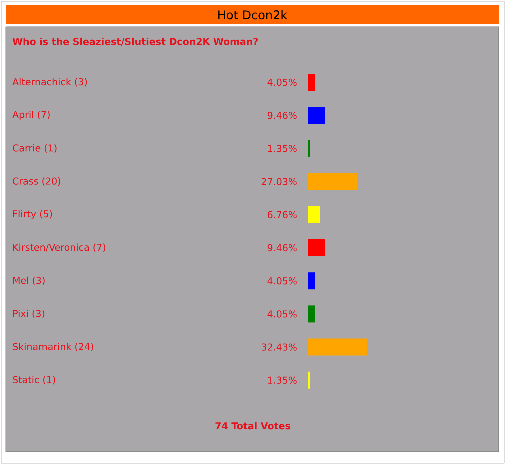 This screenshot has height=465, width=506. Describe the element at coordinates (59, 248) in the screenshot. I see `y-tick-label: Kirsten/Veronica (7)` at that location.